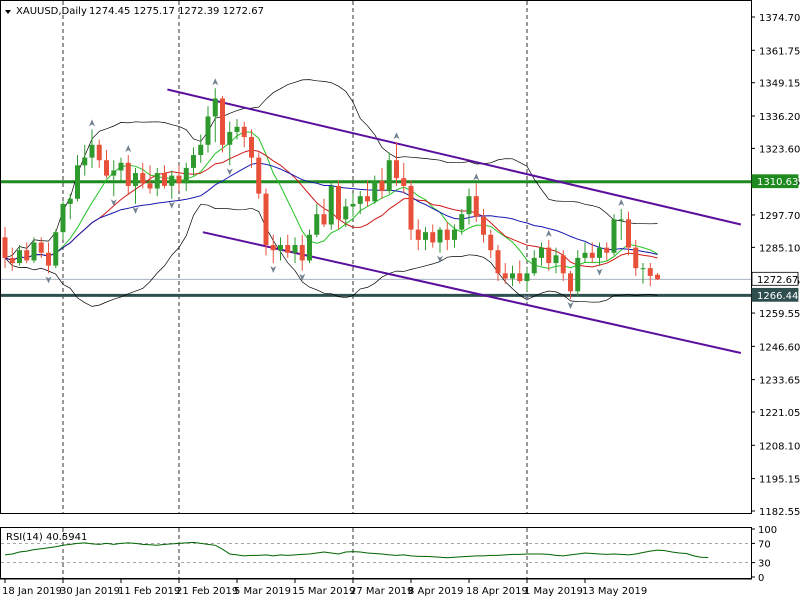 This screenshot has height=600, width=800. I want to click on time-tick-label: 18 Jan 2019, so click(32, 591).